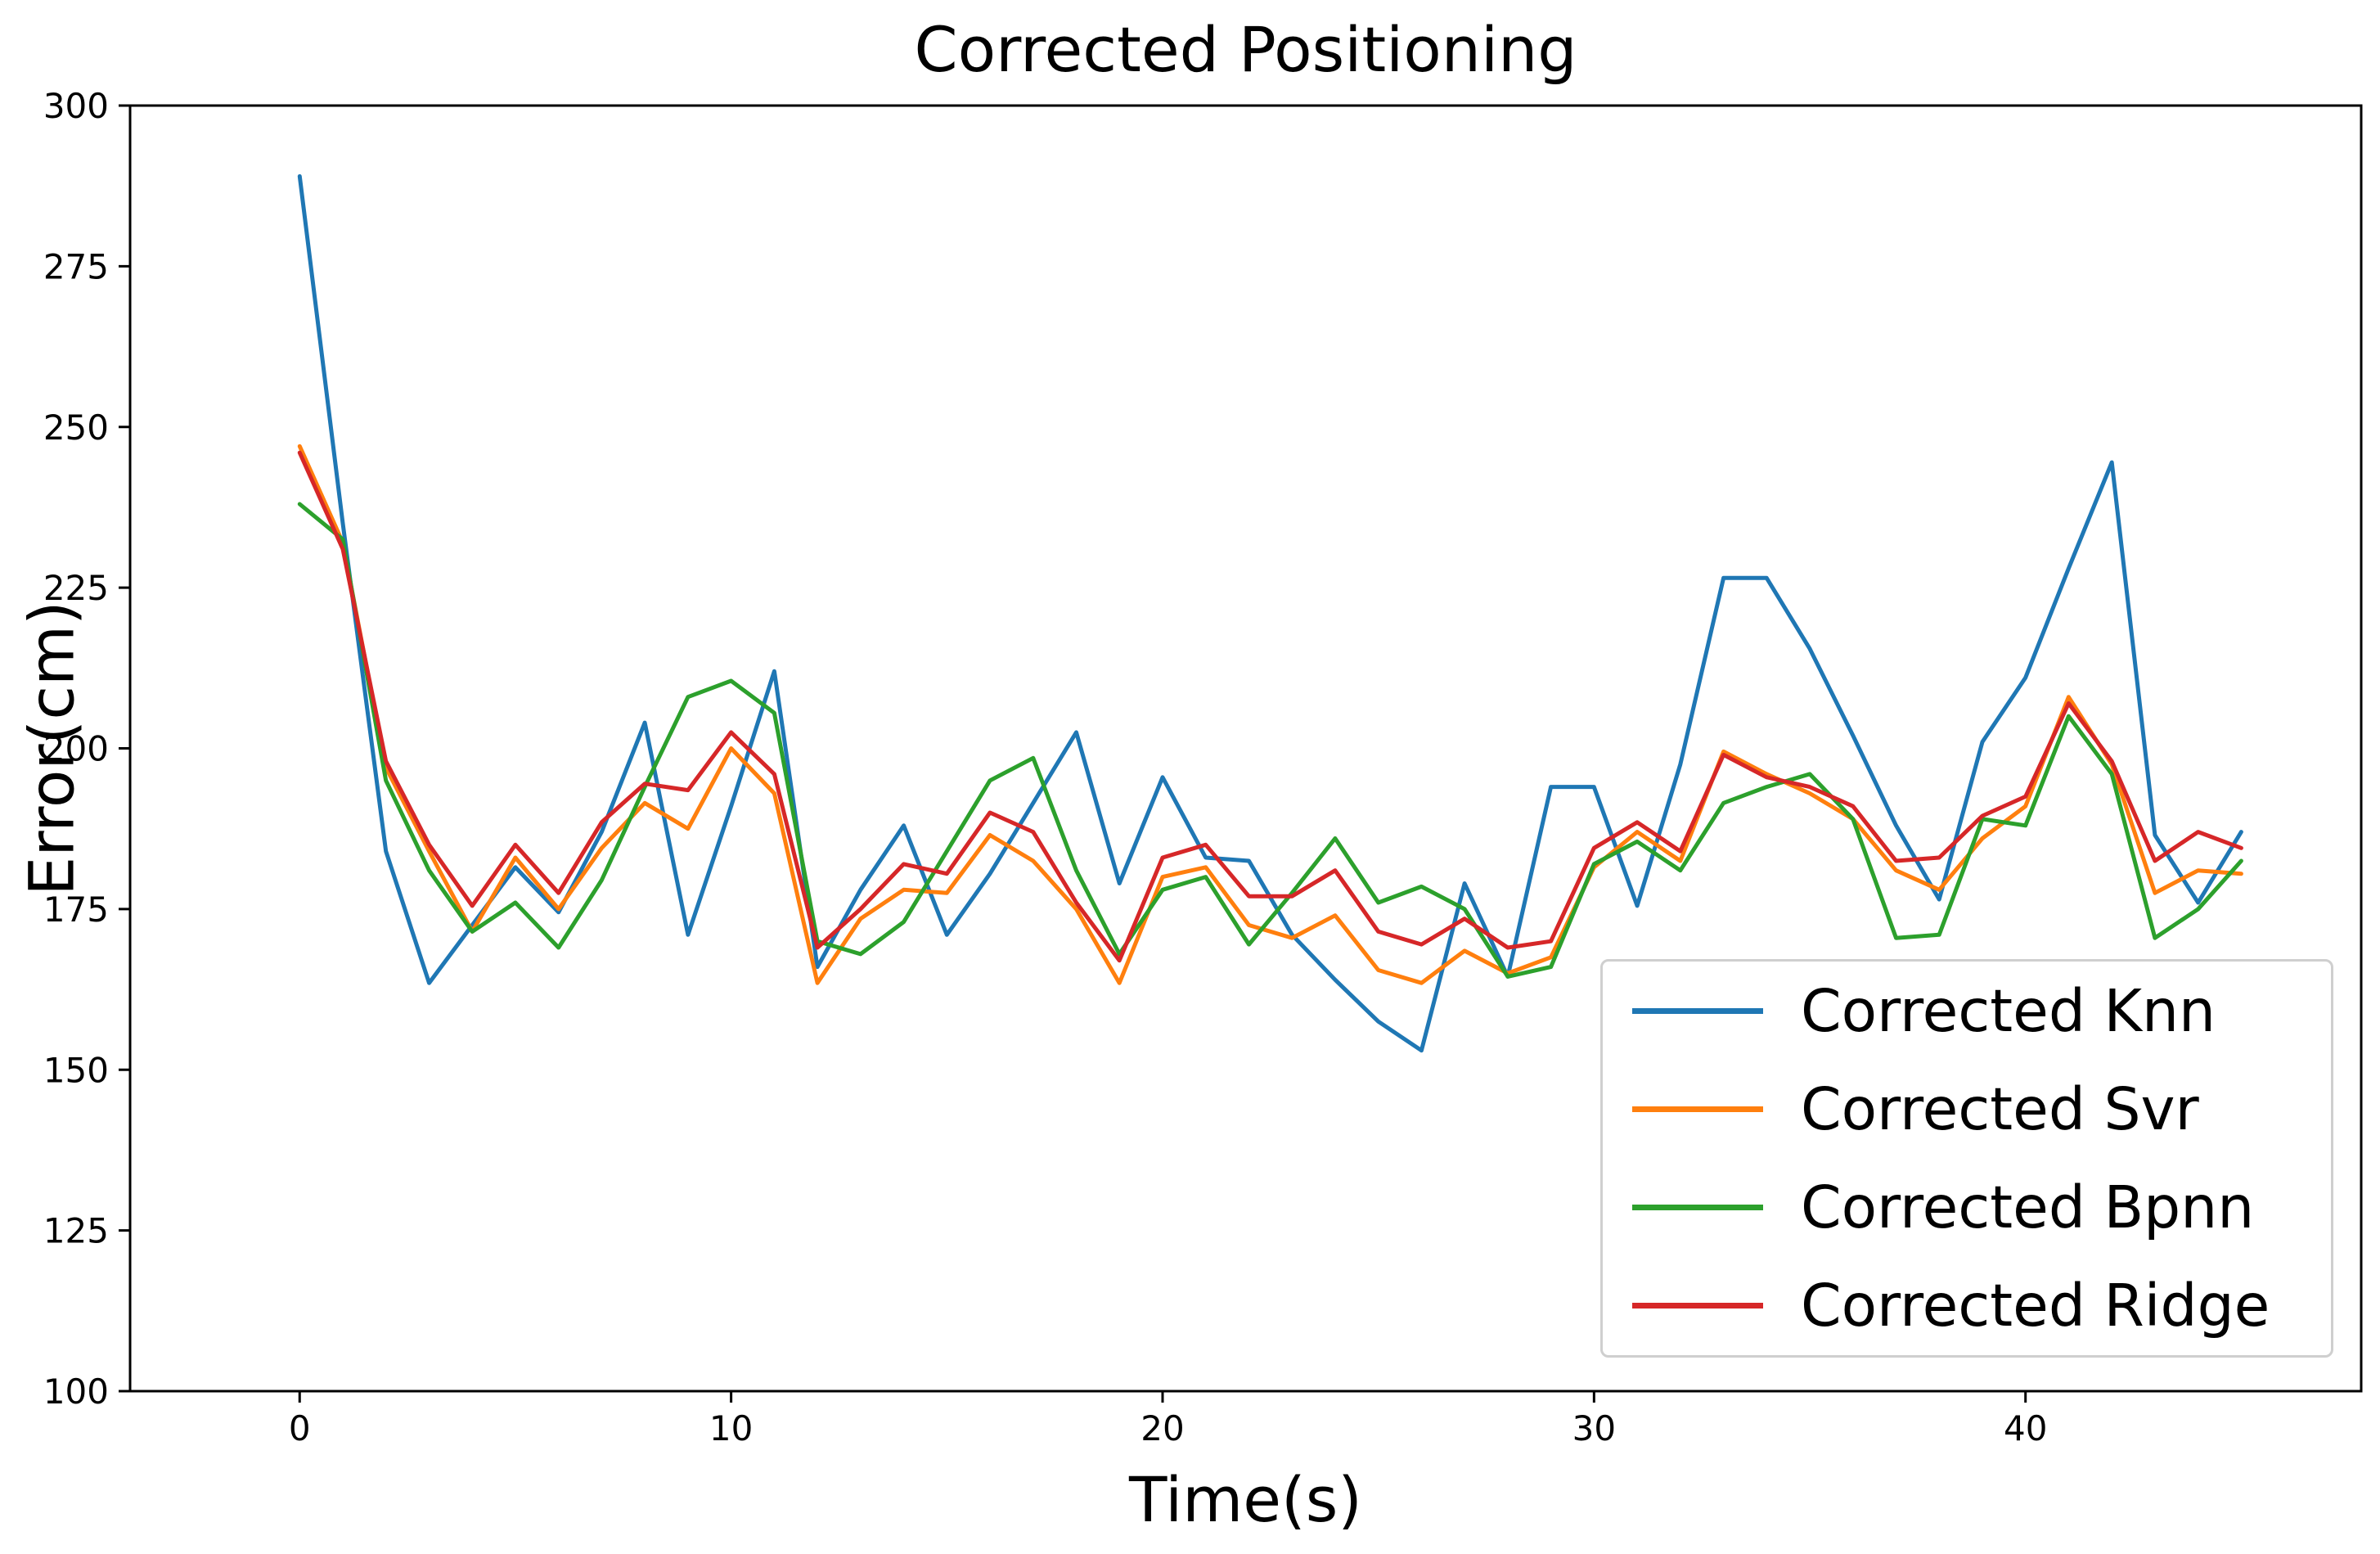 The height and width of the screenshot is (1554, 2380). I want to click on legend-item-corrected-ridge: Corrected Ridge, so click(1981, 1306).